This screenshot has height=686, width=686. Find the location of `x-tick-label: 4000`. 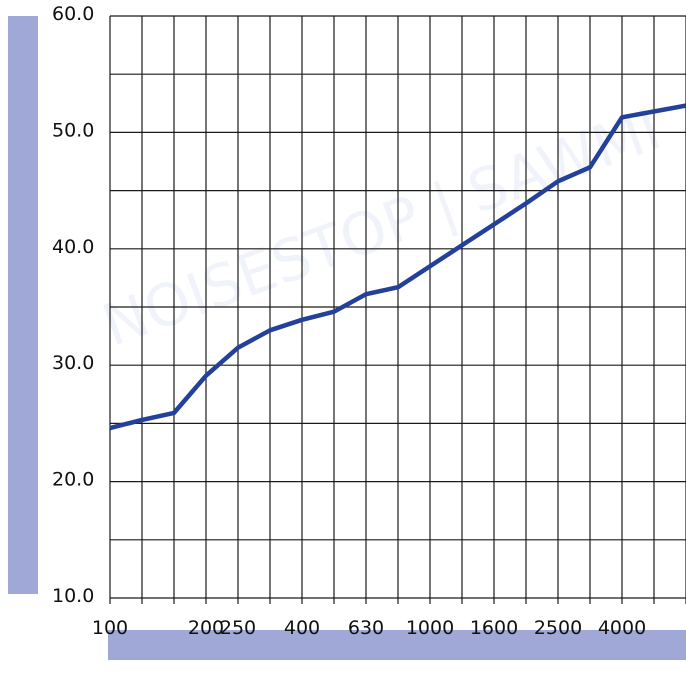

x-tick-label: 4000 is located at coordinates (622, 628).